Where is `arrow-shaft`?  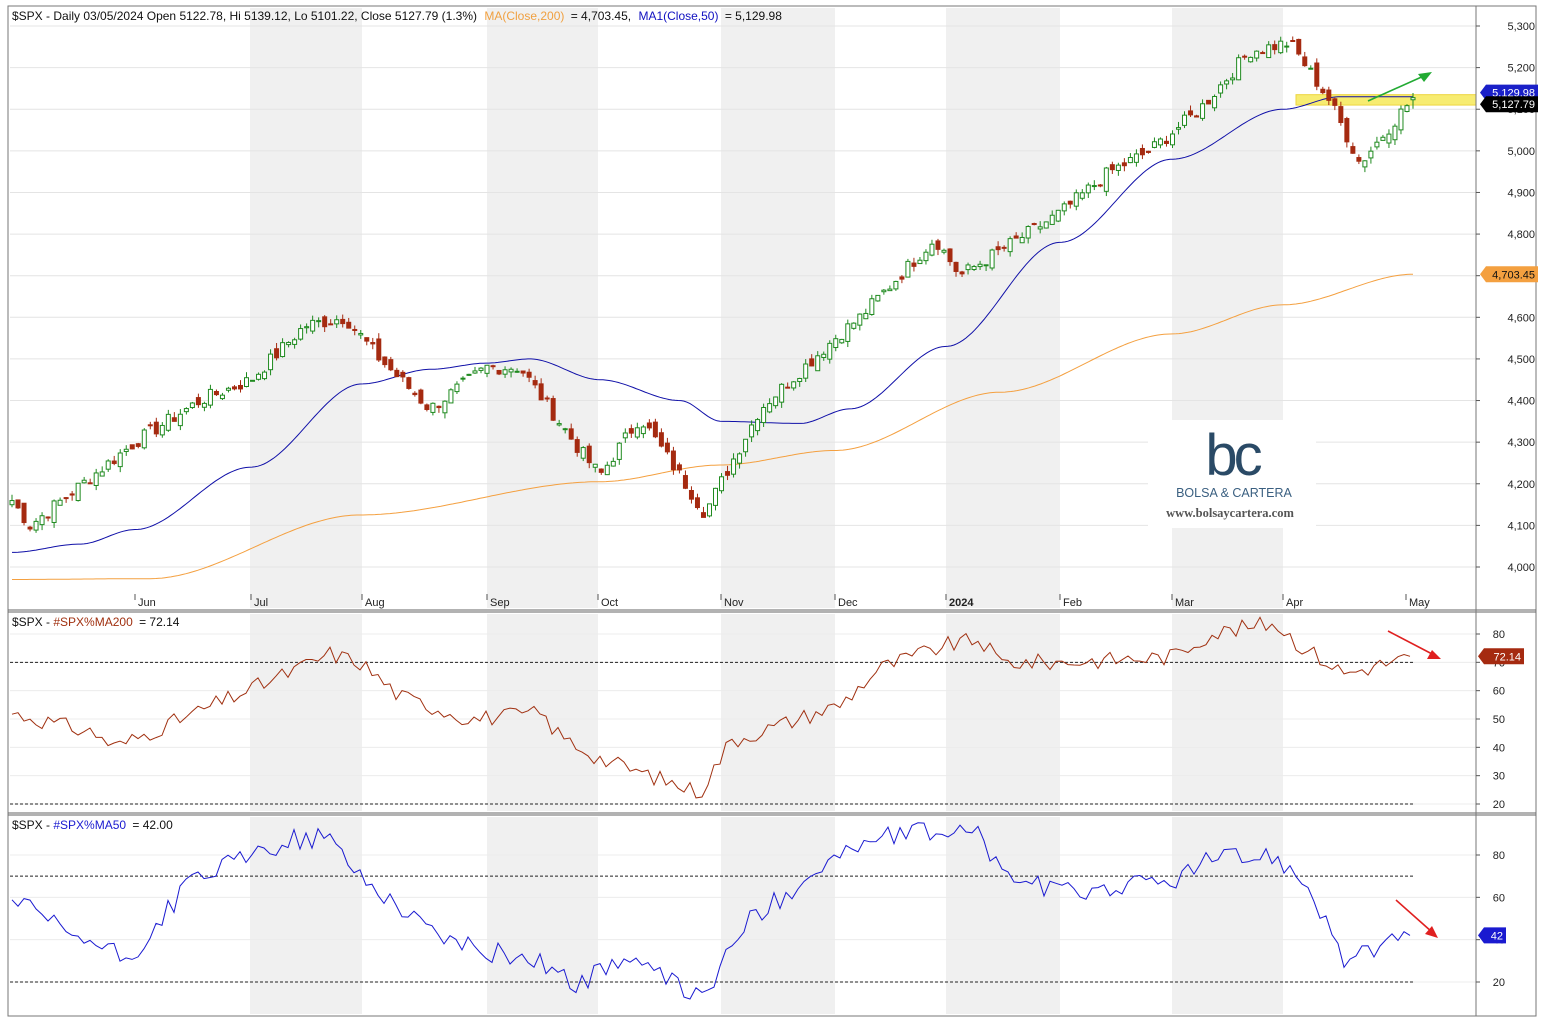 arrow-shaft is located at coordinates (1414, 916).